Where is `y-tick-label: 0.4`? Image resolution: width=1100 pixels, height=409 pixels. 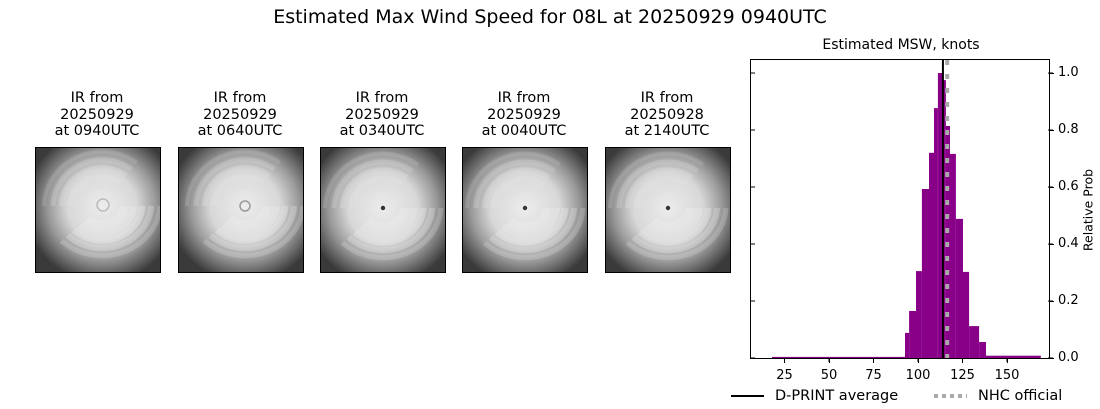 y-tick-label: 0.4 is located at coordinates (1068, 243).